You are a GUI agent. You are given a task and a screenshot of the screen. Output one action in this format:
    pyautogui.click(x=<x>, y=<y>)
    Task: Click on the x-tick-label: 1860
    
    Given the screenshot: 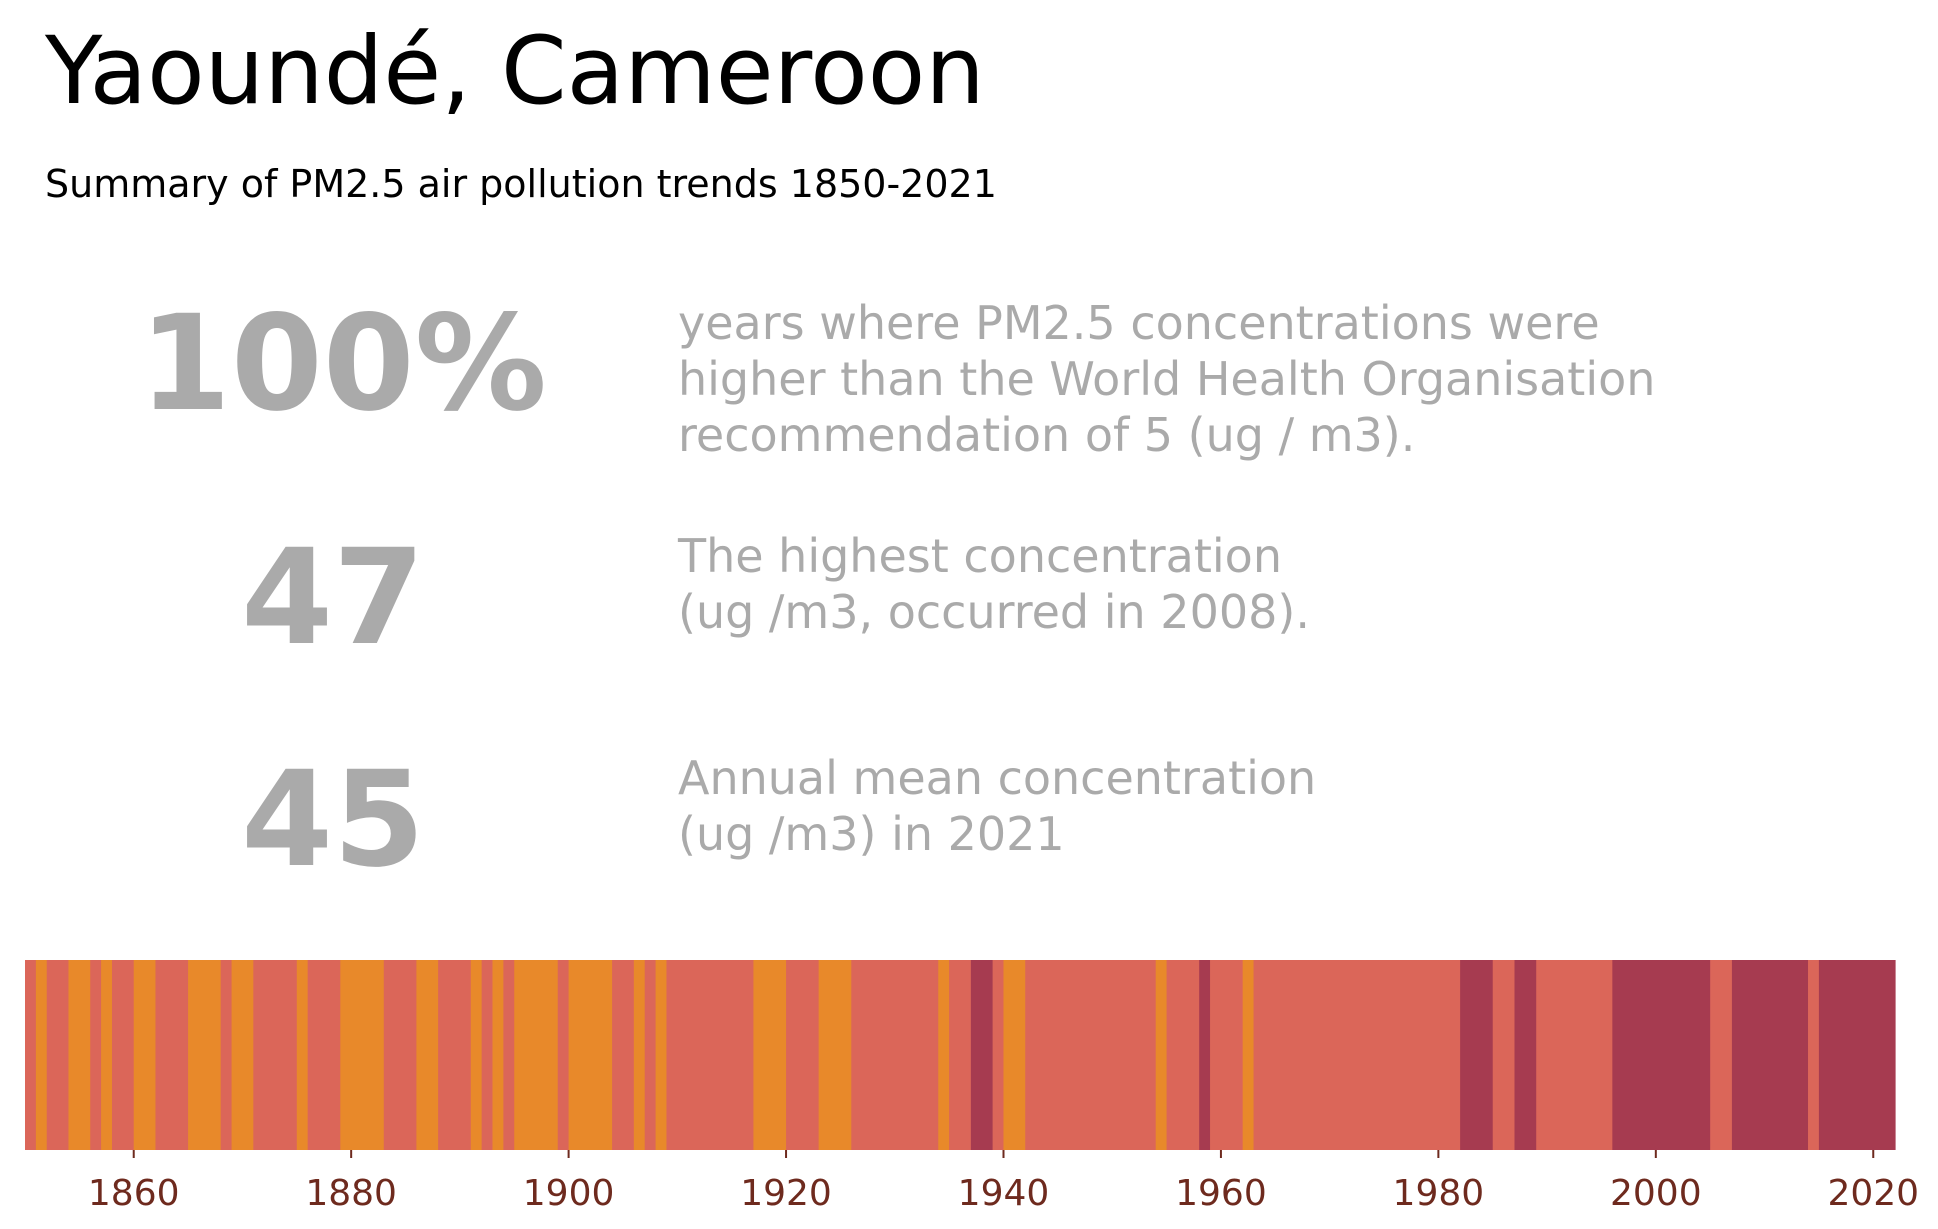 What is the action you would take?
    pyautogui.click(x=134, y=1193)
    